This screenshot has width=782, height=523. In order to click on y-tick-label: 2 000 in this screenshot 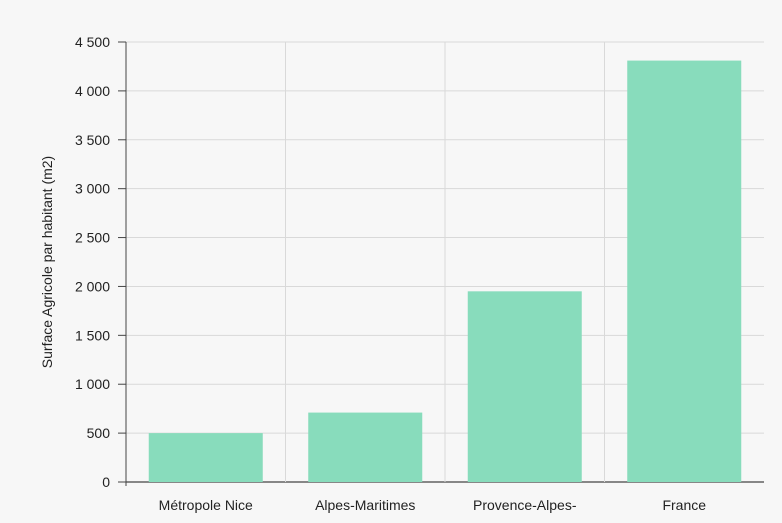, I will do `click(92, 286)`.